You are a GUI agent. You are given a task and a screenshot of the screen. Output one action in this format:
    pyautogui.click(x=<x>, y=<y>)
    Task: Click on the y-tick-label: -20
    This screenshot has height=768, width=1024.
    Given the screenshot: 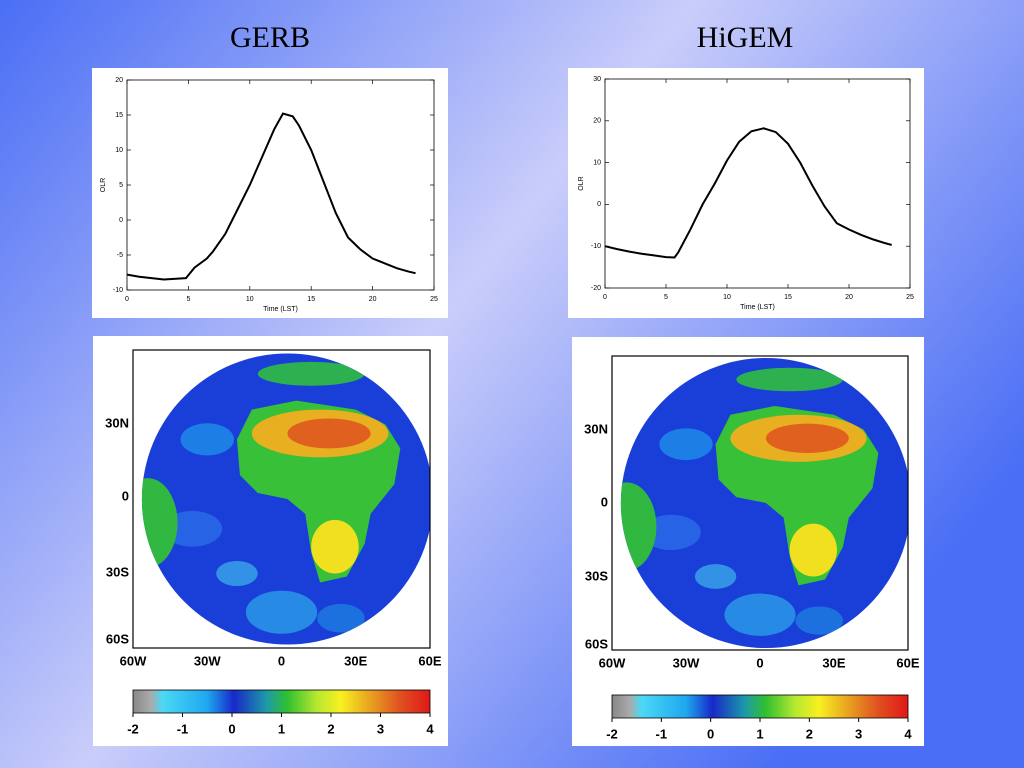 What is the action you would take?
    pyautogui.click(x=596, y=288)
    